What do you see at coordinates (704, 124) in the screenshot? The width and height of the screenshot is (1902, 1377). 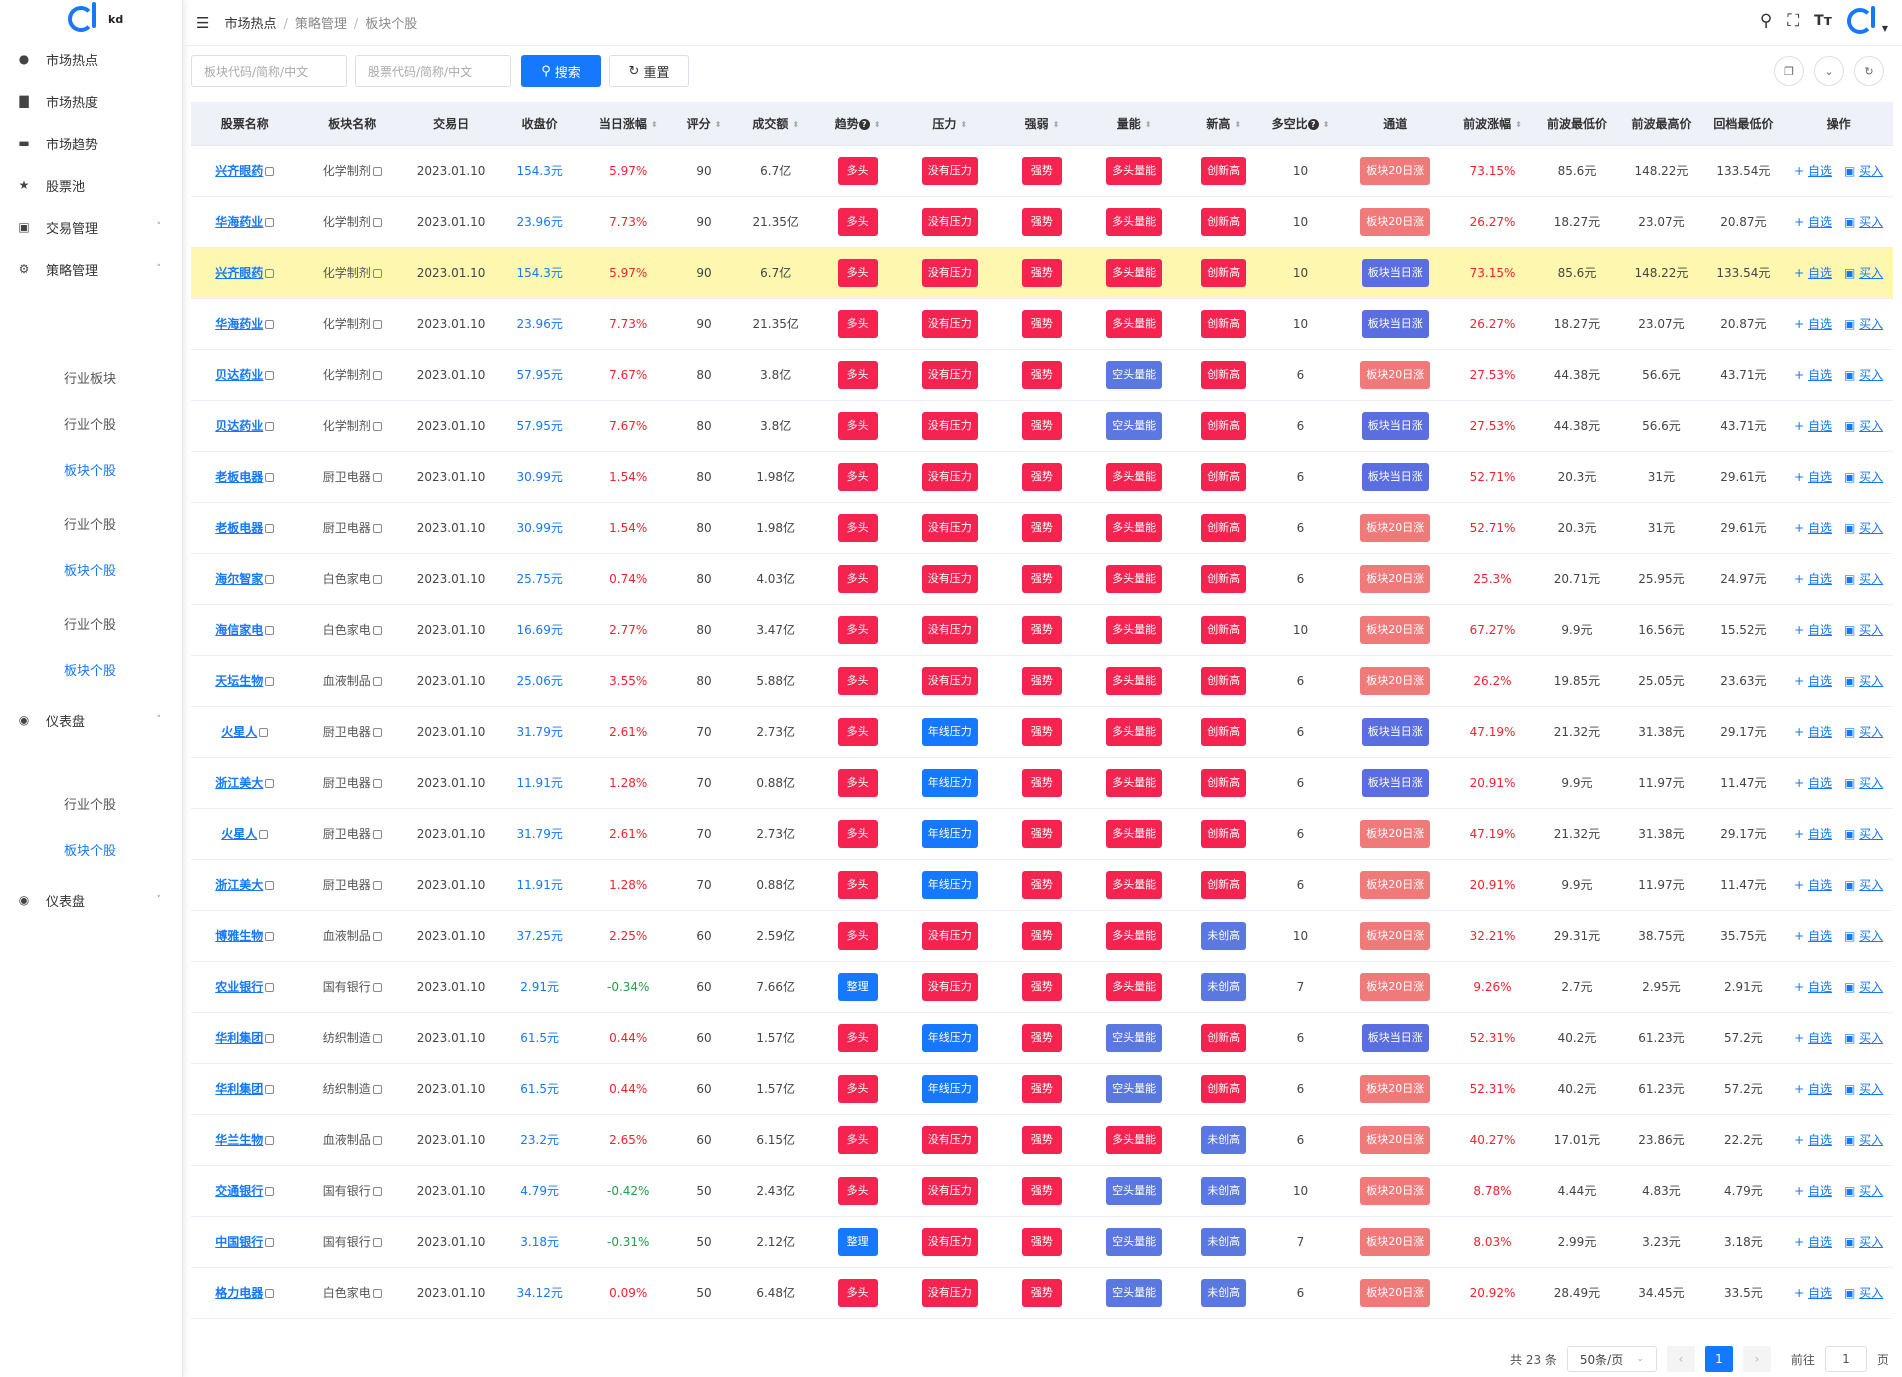 I see `column-header: 评分 ⬍` at bounding box center [704, 124].